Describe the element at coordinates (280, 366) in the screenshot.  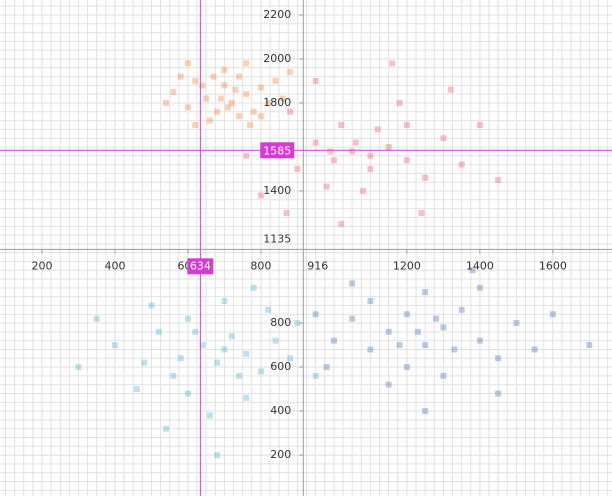
I see `y-tick-label: 600` at that location.